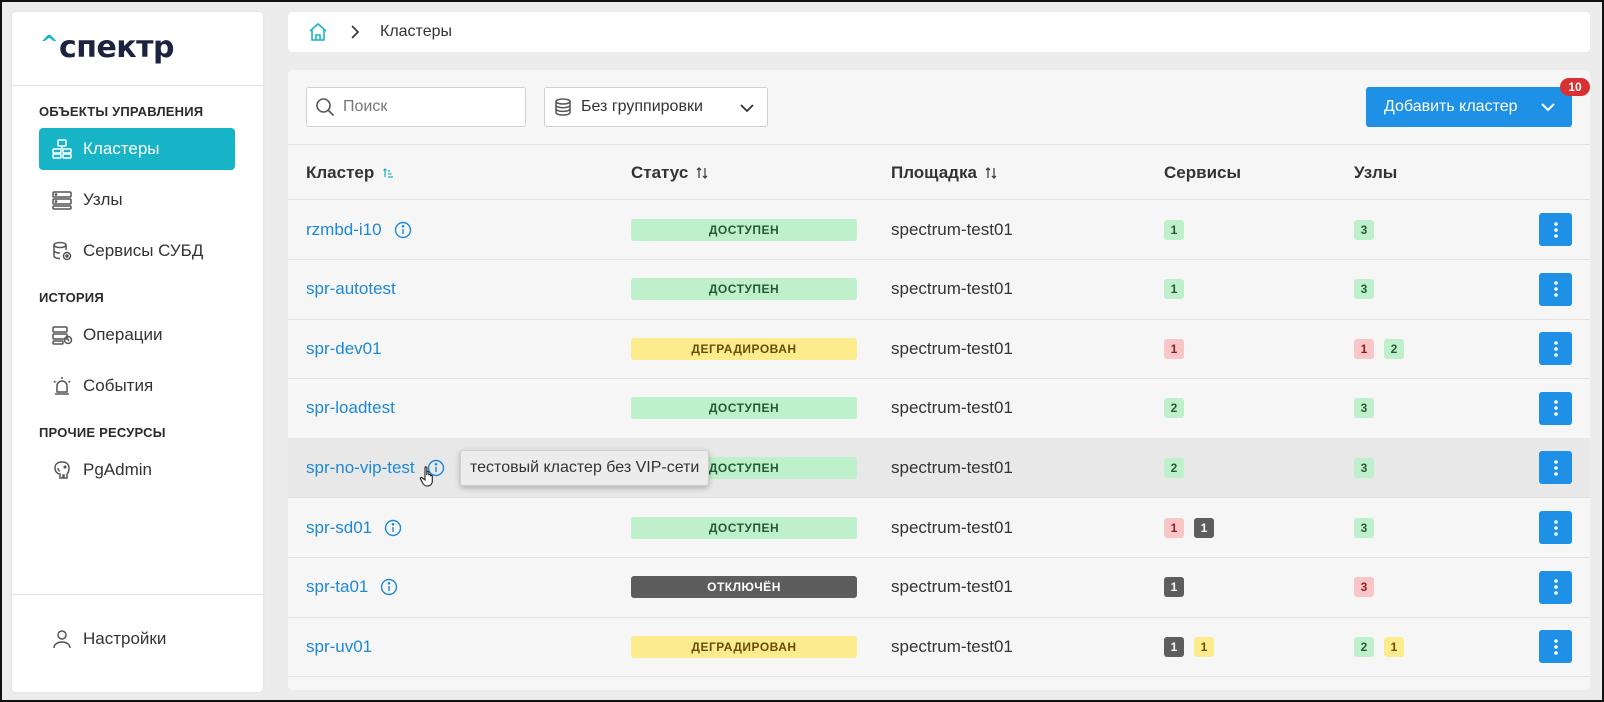 This screenshot has height=702, width=1604. What do you see at coordinates (62, 639) in the screenshot?
I see `user-icon` at bounding box center [62, 639].